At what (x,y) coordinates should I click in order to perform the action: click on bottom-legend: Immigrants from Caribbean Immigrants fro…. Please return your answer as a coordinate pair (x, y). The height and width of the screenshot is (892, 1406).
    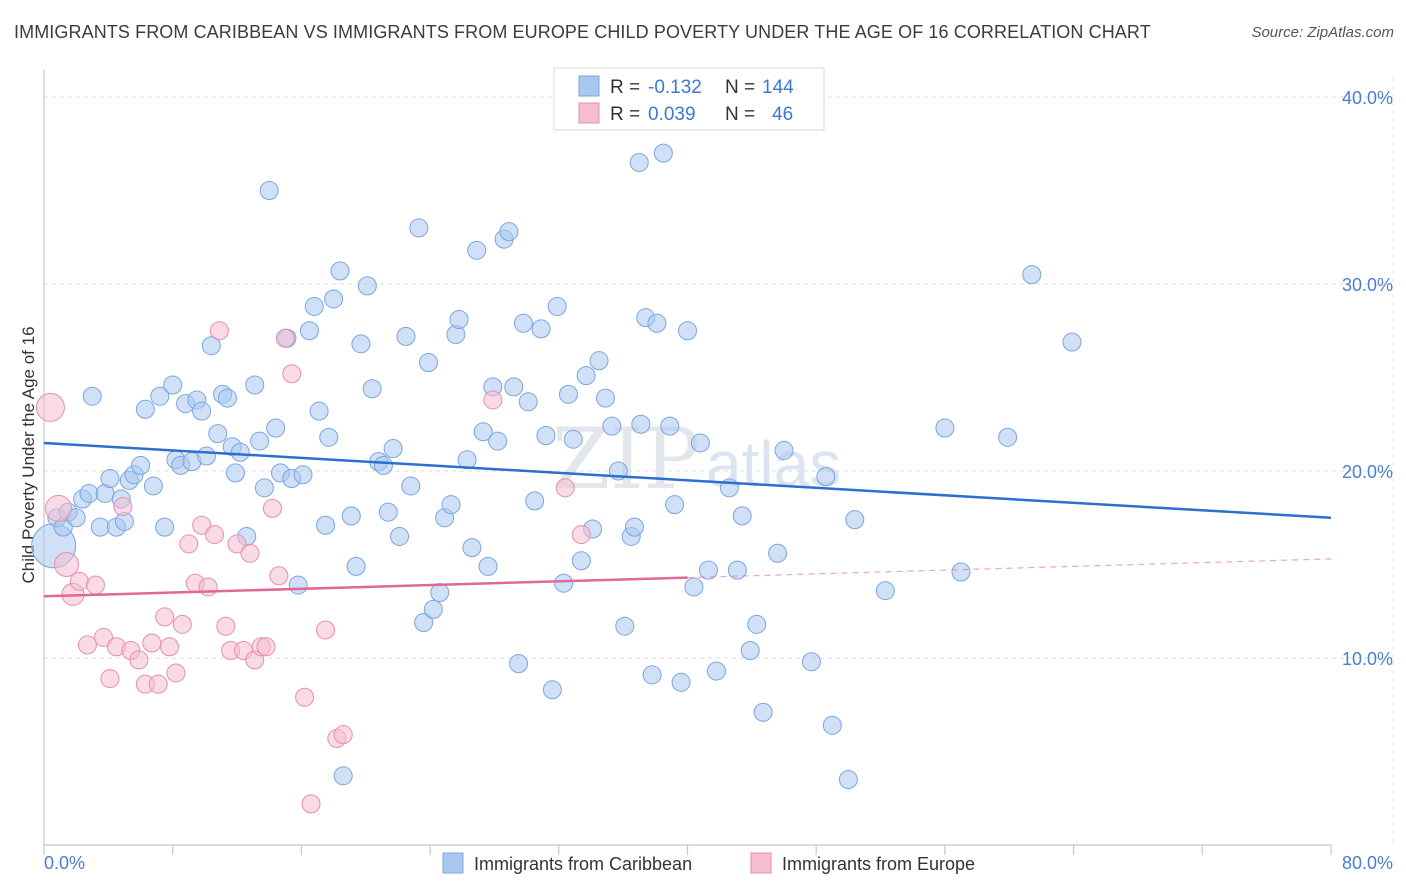
    Looking at the image, I should click on (708, 863).